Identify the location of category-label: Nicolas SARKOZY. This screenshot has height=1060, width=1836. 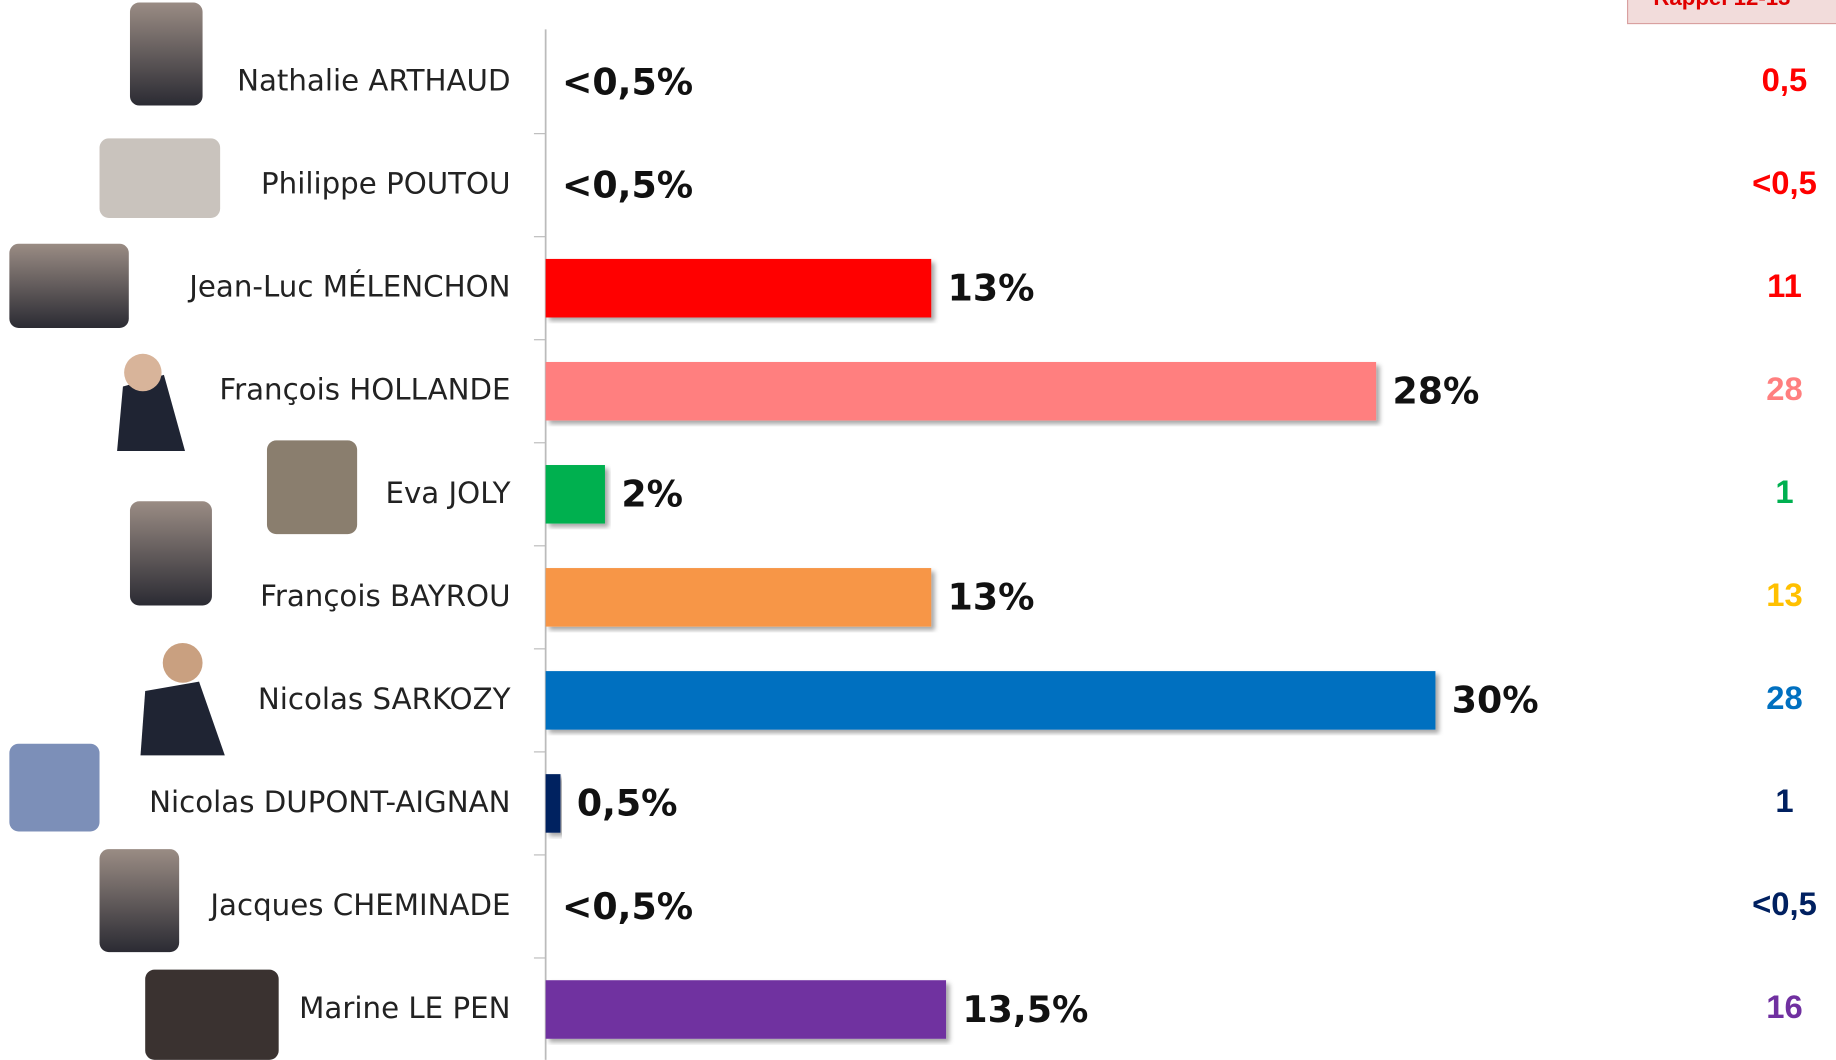
(384, 699).